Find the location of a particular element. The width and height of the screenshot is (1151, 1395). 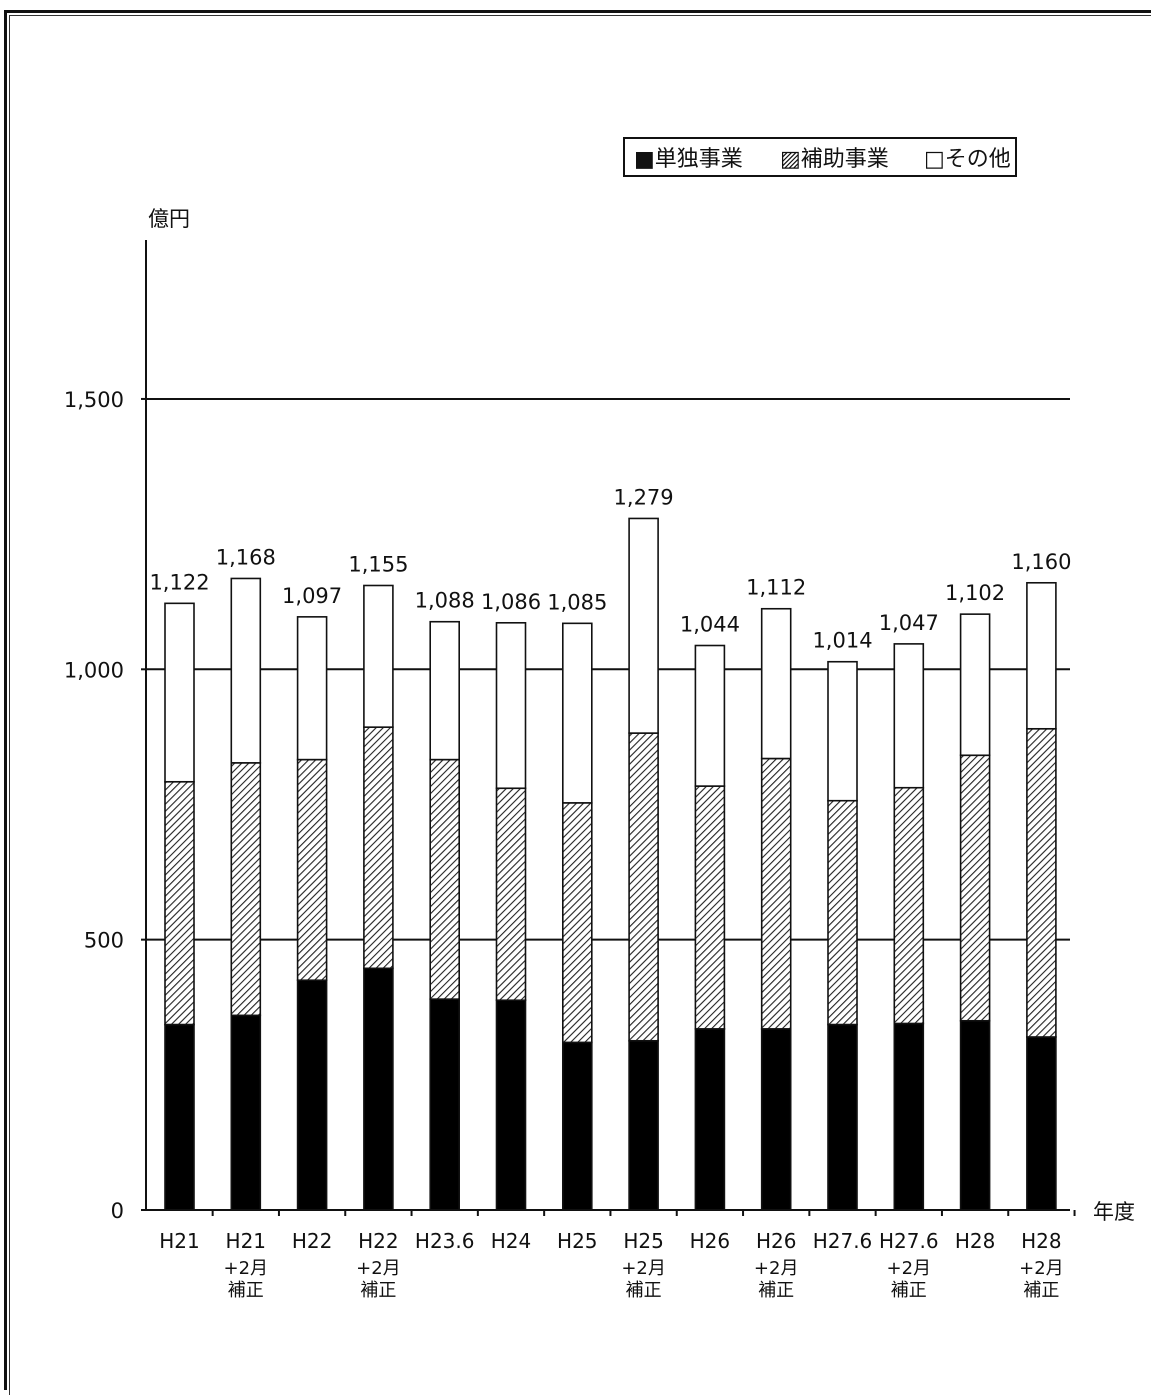

legend: ■単独事業 ▨補助事業 □その他 is located at coordinates (820, 157).